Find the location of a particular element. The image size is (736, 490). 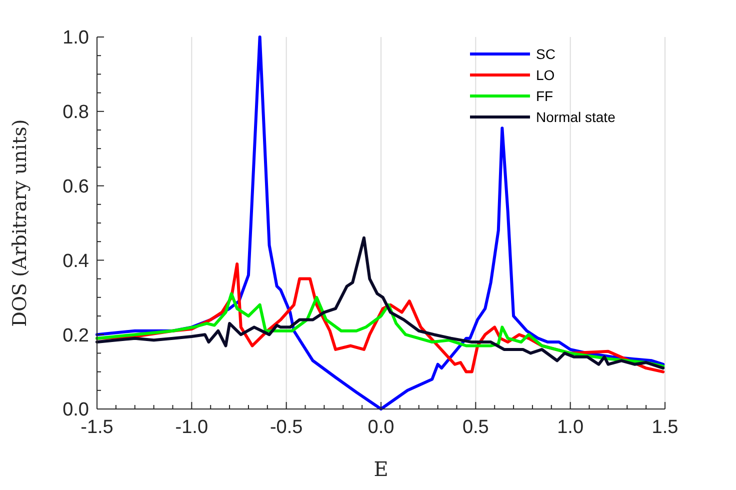

y-tick-label: 0.4 is located at coordinates (76, 261).